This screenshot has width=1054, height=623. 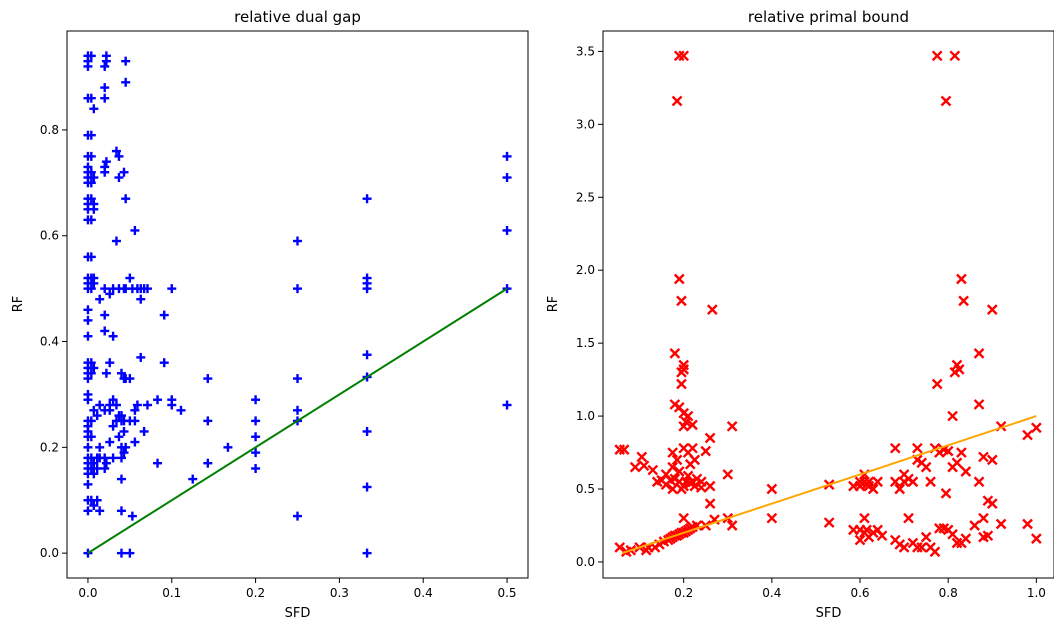 What do you see at coordinates (585, 51) in the screenshot?
I see `primal-bound-y-tick-label: 3.5` at bounding box center [585, 51].